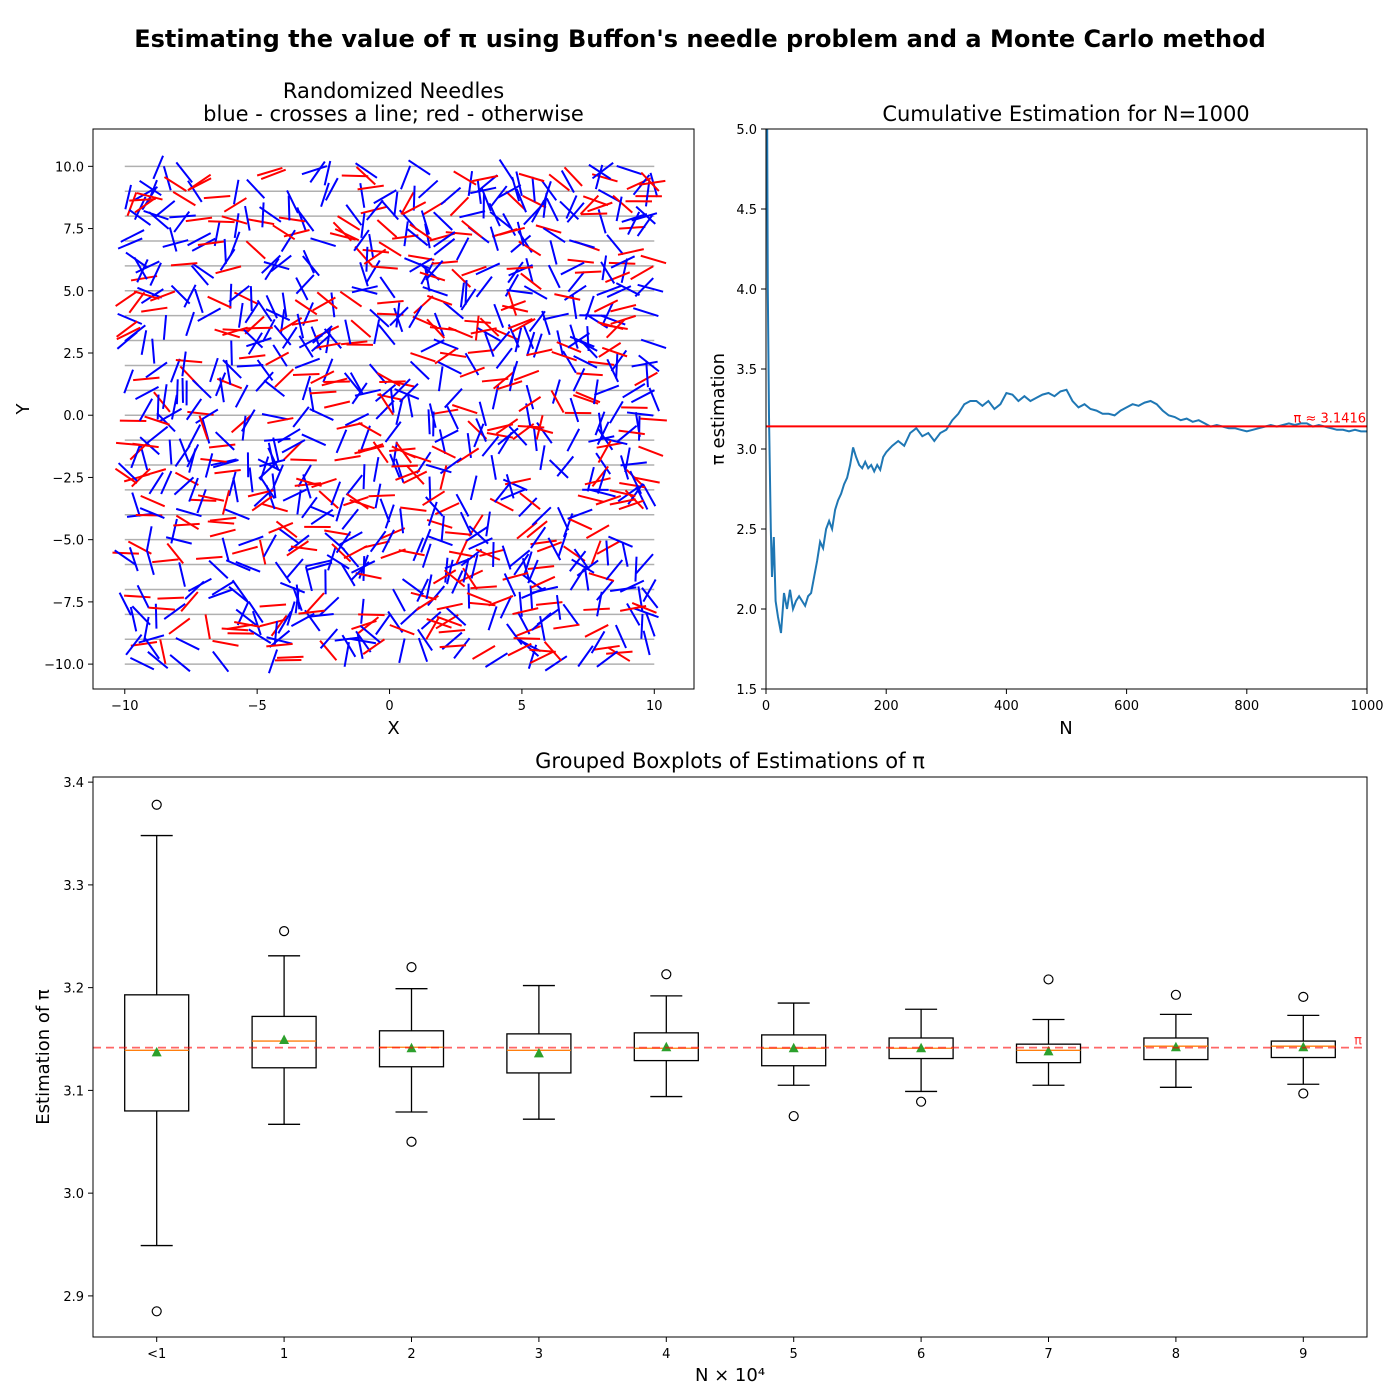 The image size is (1400, 1400). I want to click on x-tick-label: 400, so click(1006, 706).